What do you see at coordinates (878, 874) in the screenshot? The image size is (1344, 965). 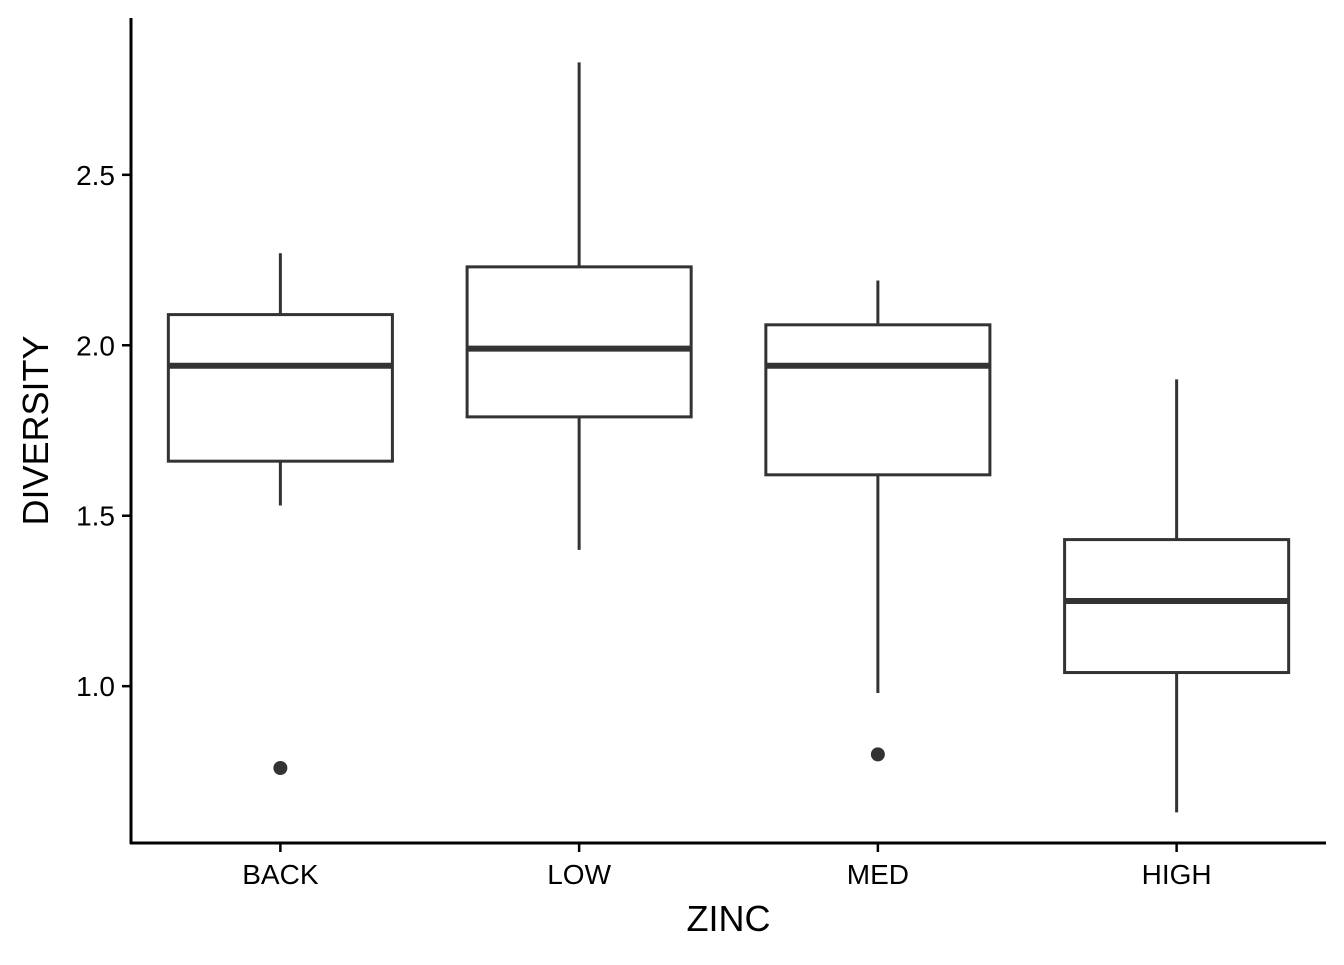 I see `x-tick-label: MED` at bounding box center [878, 874].